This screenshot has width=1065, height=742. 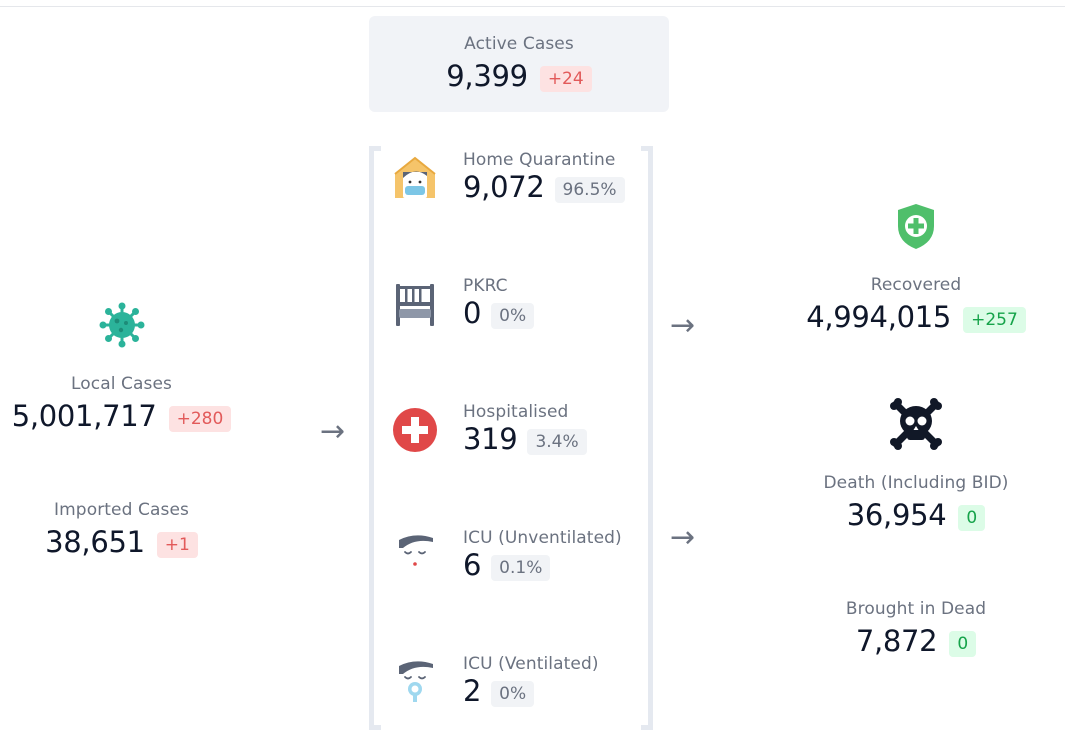 I want to click on bracket-right, so click(x=647, y=438).